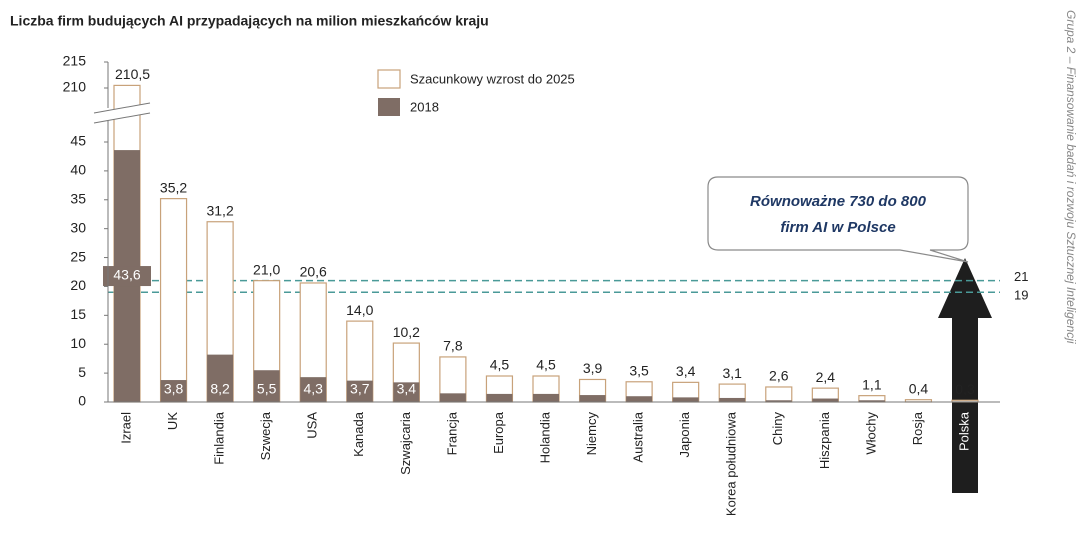  I want to click on data-label: 0,4, so click(919, 388).